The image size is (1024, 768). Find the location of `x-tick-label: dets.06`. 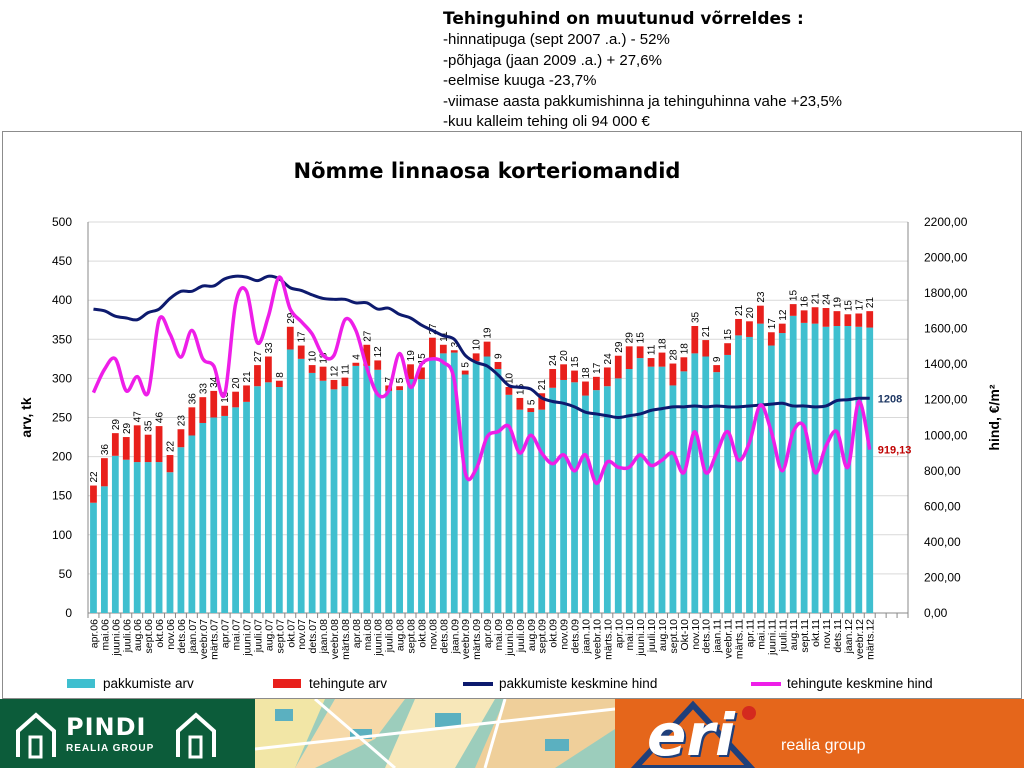

x-tick-label: dets.06 is located at coordinates (182, 636).